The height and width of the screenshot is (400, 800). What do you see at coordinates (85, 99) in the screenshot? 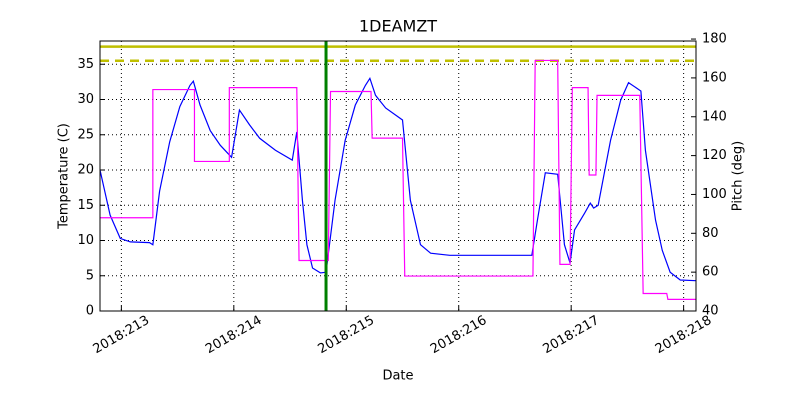
I see `y-tick-label: 30` at bounding box center [85, 99].